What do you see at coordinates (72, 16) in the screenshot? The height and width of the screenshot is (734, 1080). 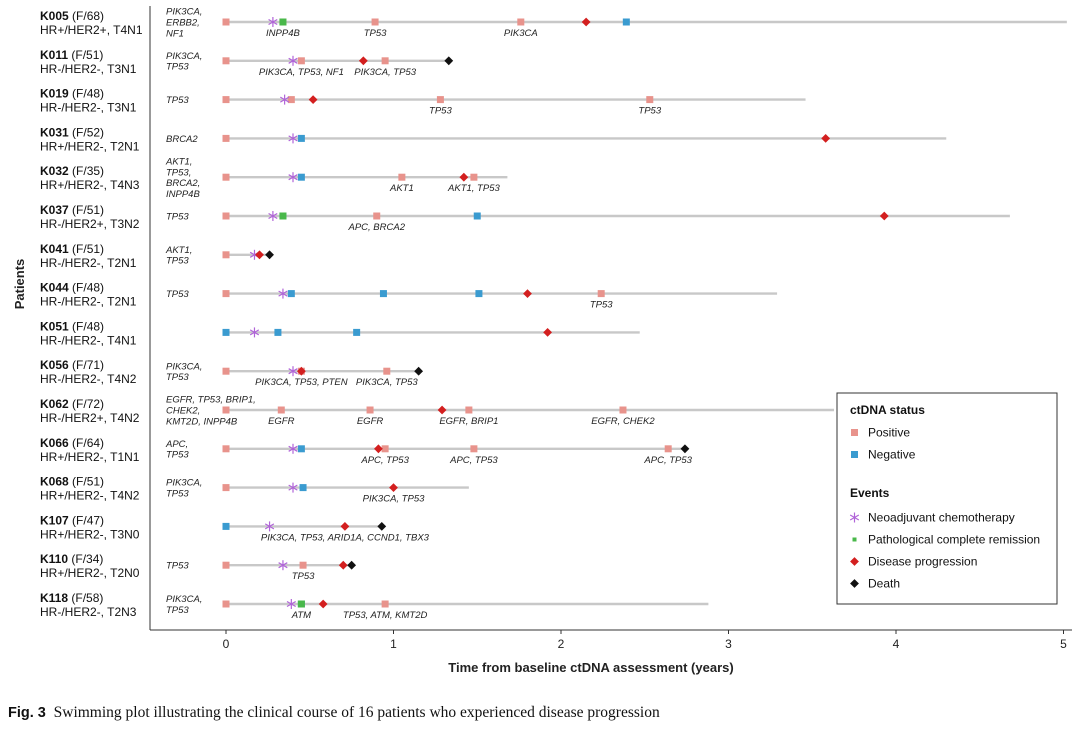 I see `patient-id-line: K005 (F/68)` at bounding box center [72, 16].